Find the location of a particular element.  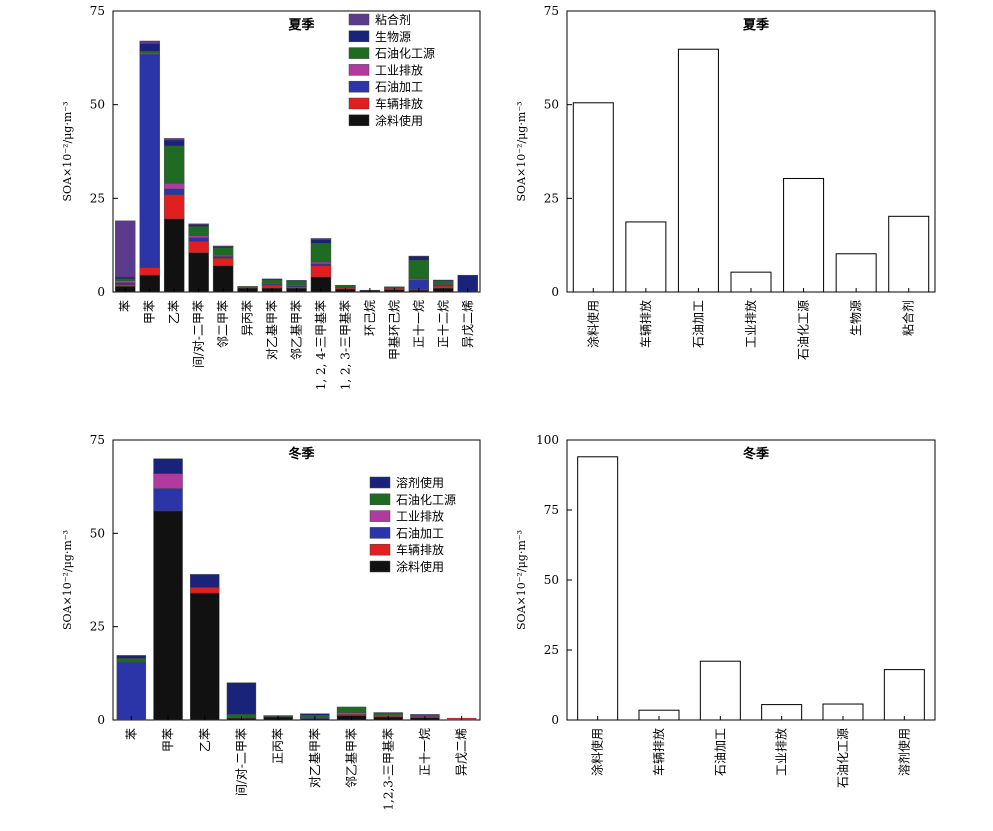

y-tick-label: 75 is located at coordinates (97, 440).